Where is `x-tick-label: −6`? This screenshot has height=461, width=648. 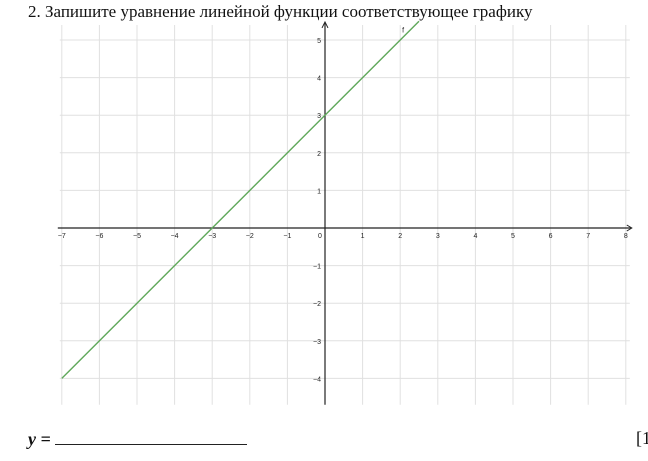 x-tick-label: −6 is located at coordinates (99, 236).